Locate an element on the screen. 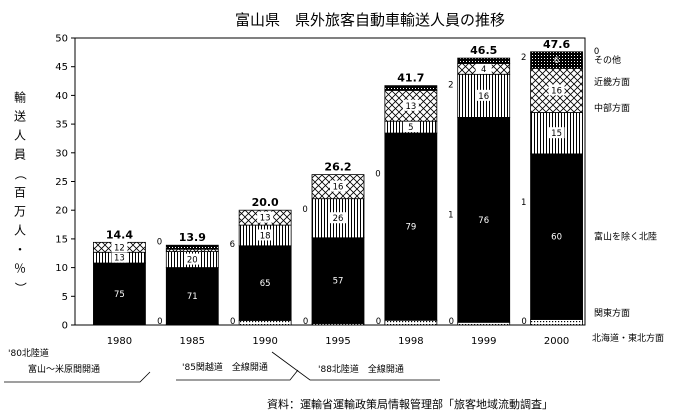 Image resolution: width=700 pixels, height=420 pixels. bar-1990: 65 18 13 20.0 0 1990 is located at coordinates (273, 271).